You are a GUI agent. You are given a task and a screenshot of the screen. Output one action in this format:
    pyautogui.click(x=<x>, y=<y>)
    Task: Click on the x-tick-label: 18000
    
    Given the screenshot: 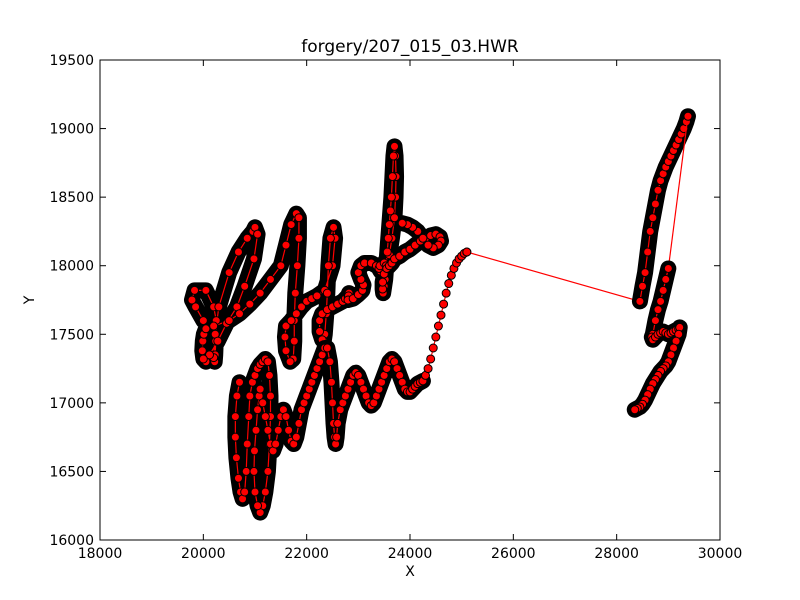 What is the action you would take?
    pyautogui.click(x=100, y=554)
    